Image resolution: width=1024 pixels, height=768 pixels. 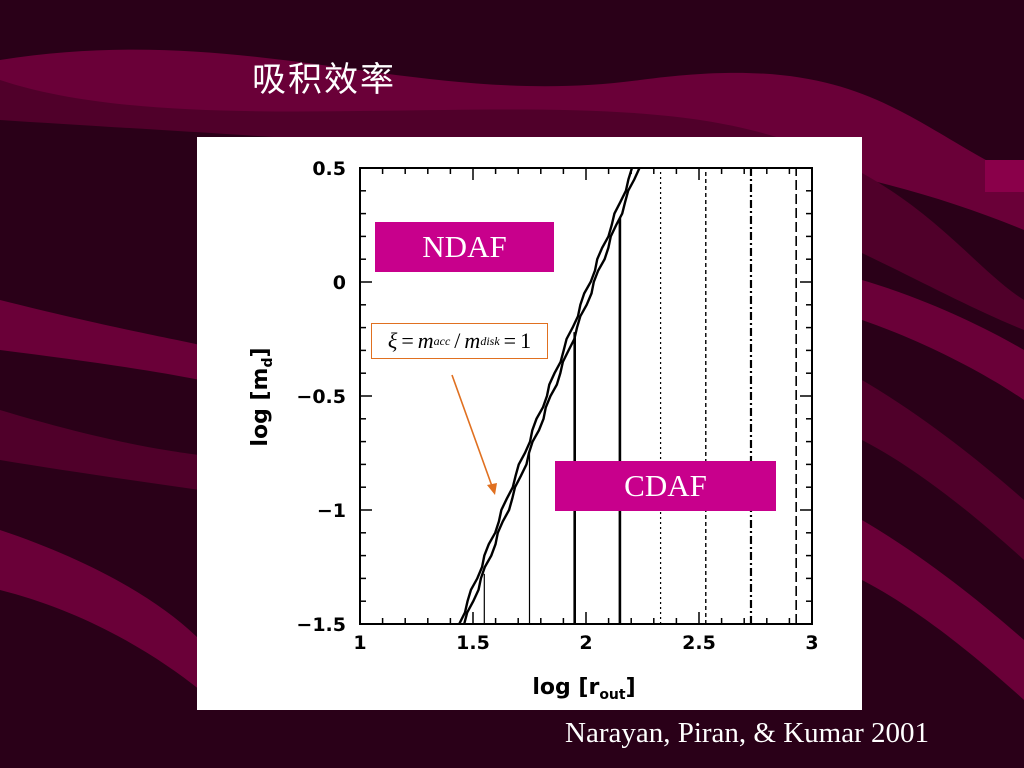 I want to click on x-tick-label: 2.5, so click(x=699, y=643).